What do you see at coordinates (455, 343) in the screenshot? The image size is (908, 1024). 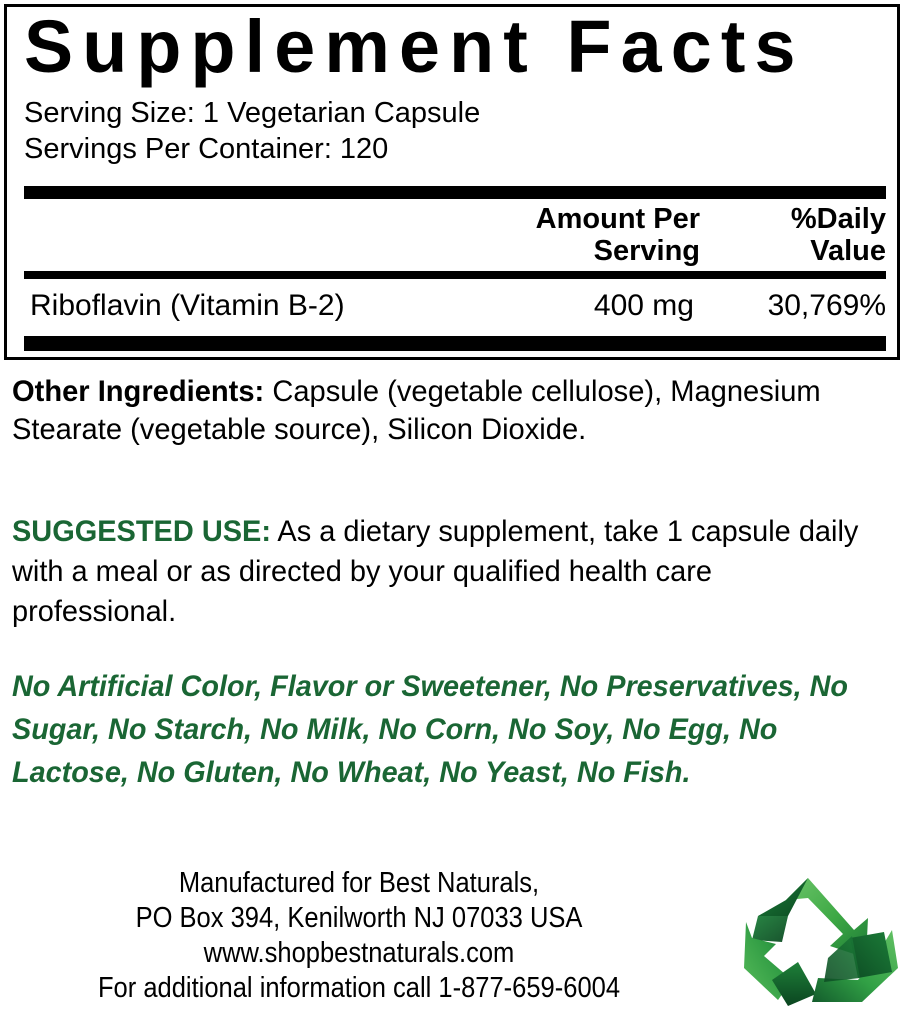 I see `table-rule-bottom` at bounding box center [455, 343].